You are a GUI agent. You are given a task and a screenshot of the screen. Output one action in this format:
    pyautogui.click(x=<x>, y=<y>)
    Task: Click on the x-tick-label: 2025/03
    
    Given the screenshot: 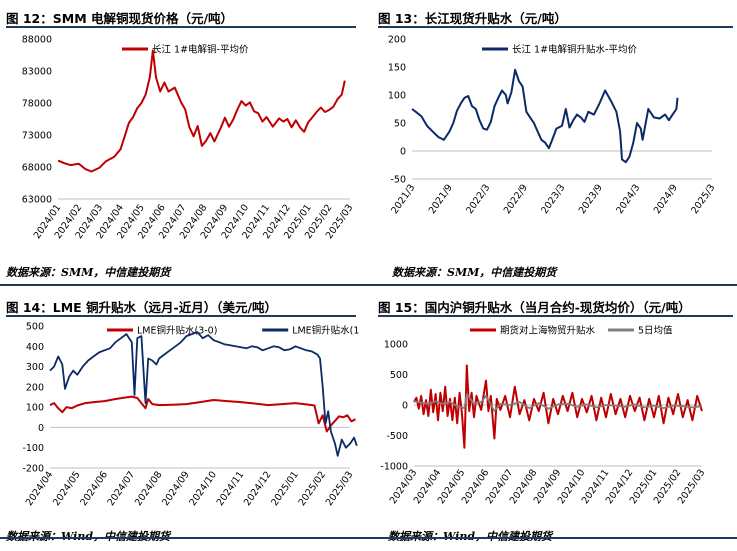 What is the action you would take?
    pyautogui.click(x=340, y=488)
    